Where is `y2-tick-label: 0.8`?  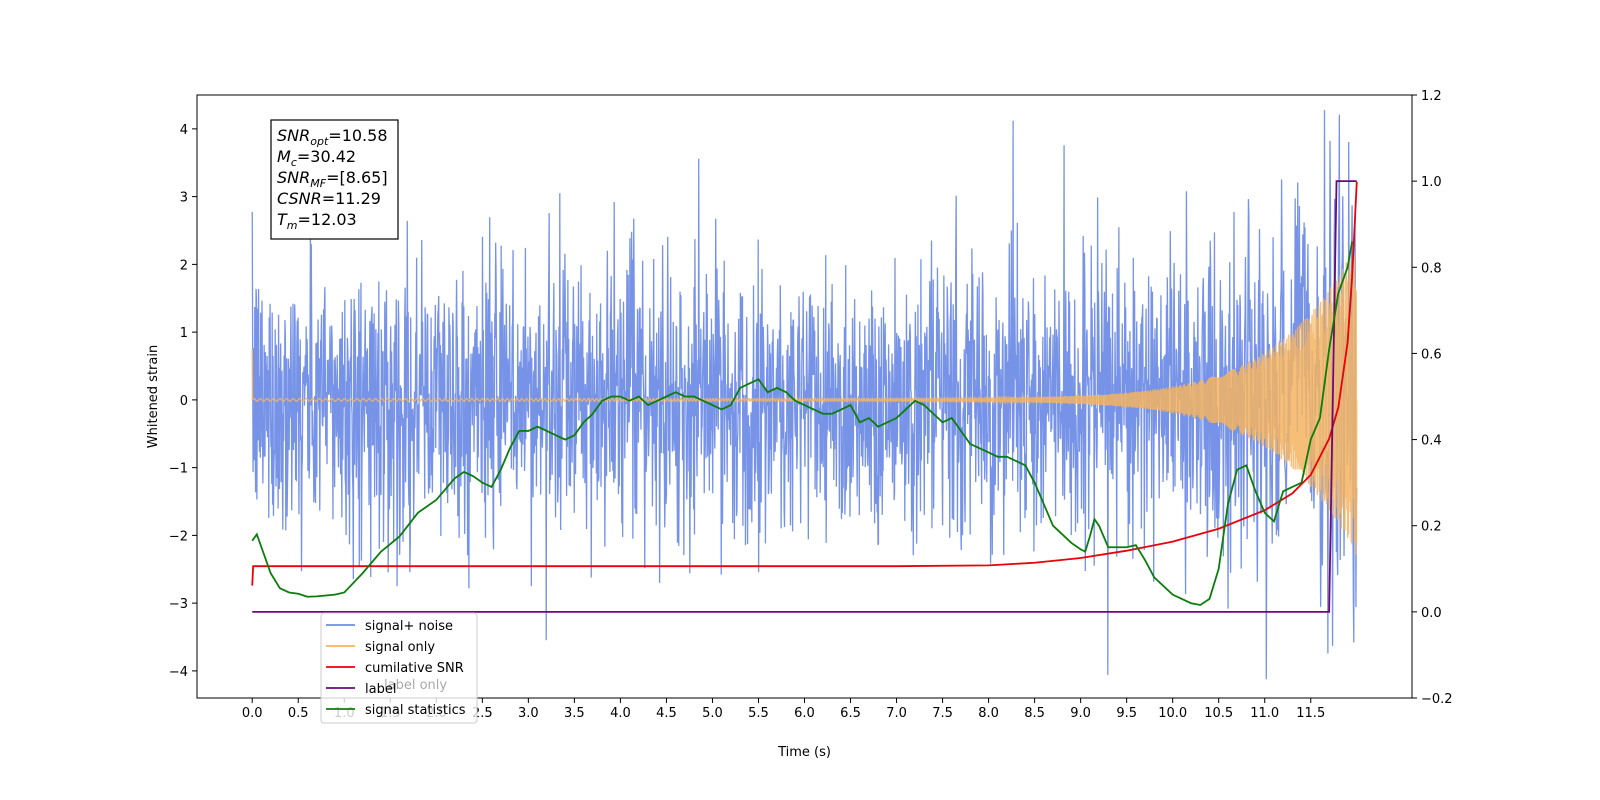
y2-tick-label: 0.8 is located at coordinates (1431, 268).